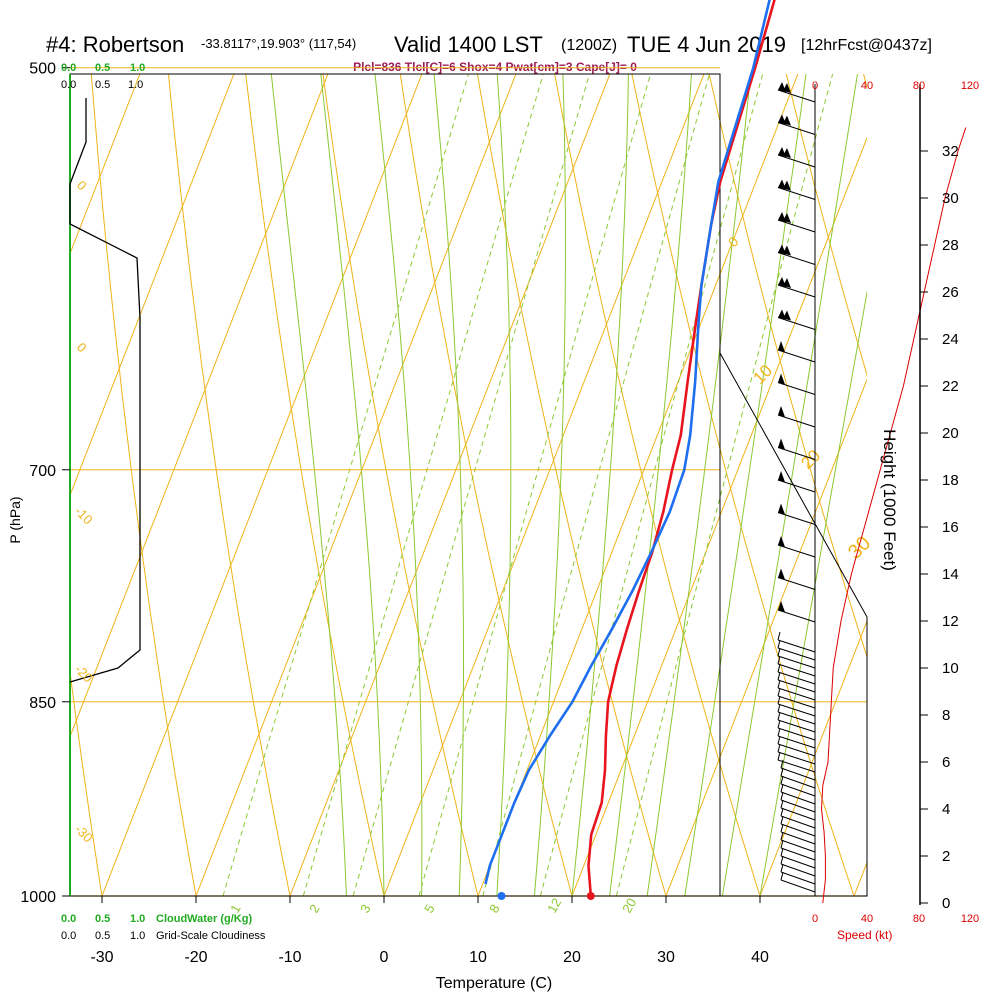 The image size is (1000, 1000). What do you see at coordinates (859, 547) in the screenshot?
I see `moist-adiabat-label: 30` at bounding box center [859, 547].